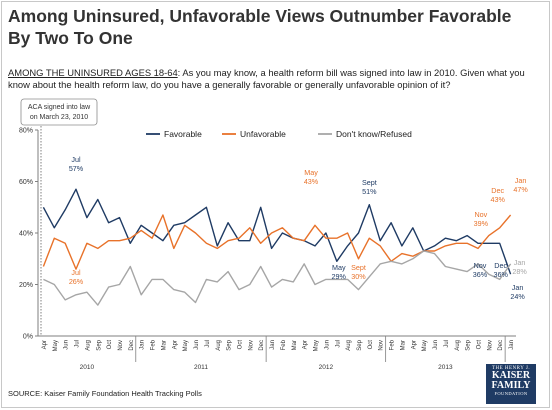 This screenshot has width=552, height=410. What do you see at coordinates (369, 191) in the screenshot?
I see `annotation-value: 51%` at bounding box center [369, 191].